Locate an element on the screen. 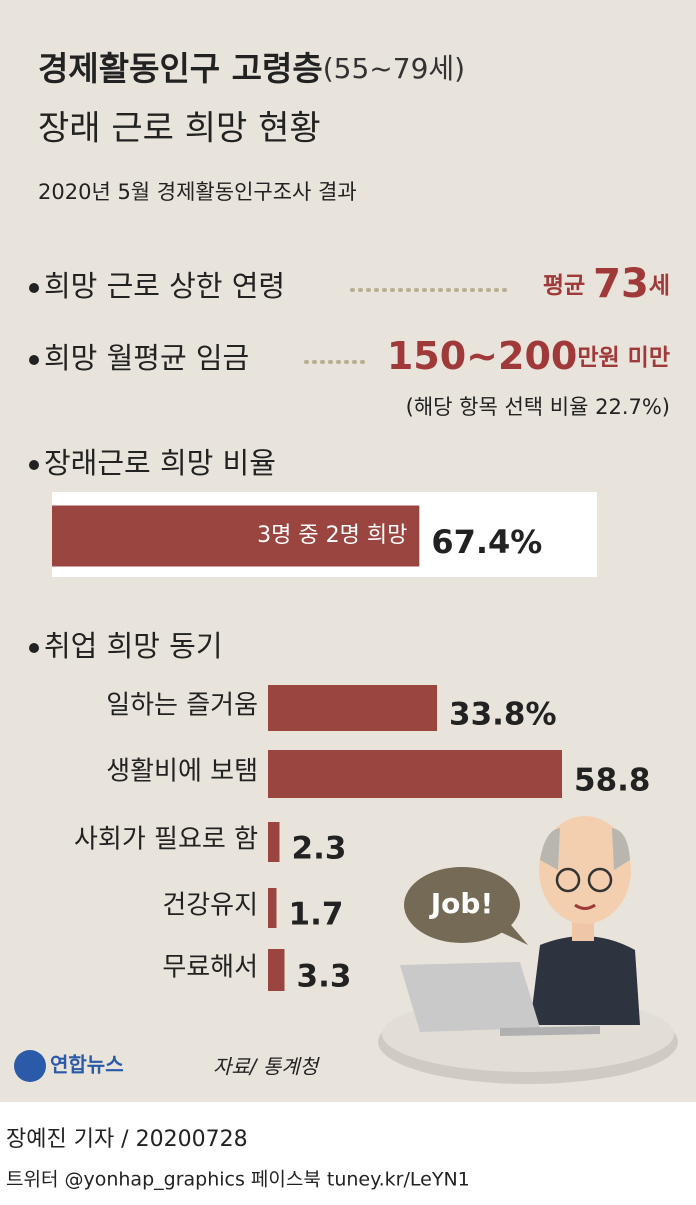 Image resolution: width=696 pixels, height=1205 pixels. laptop is located at coordinates (470, 997).